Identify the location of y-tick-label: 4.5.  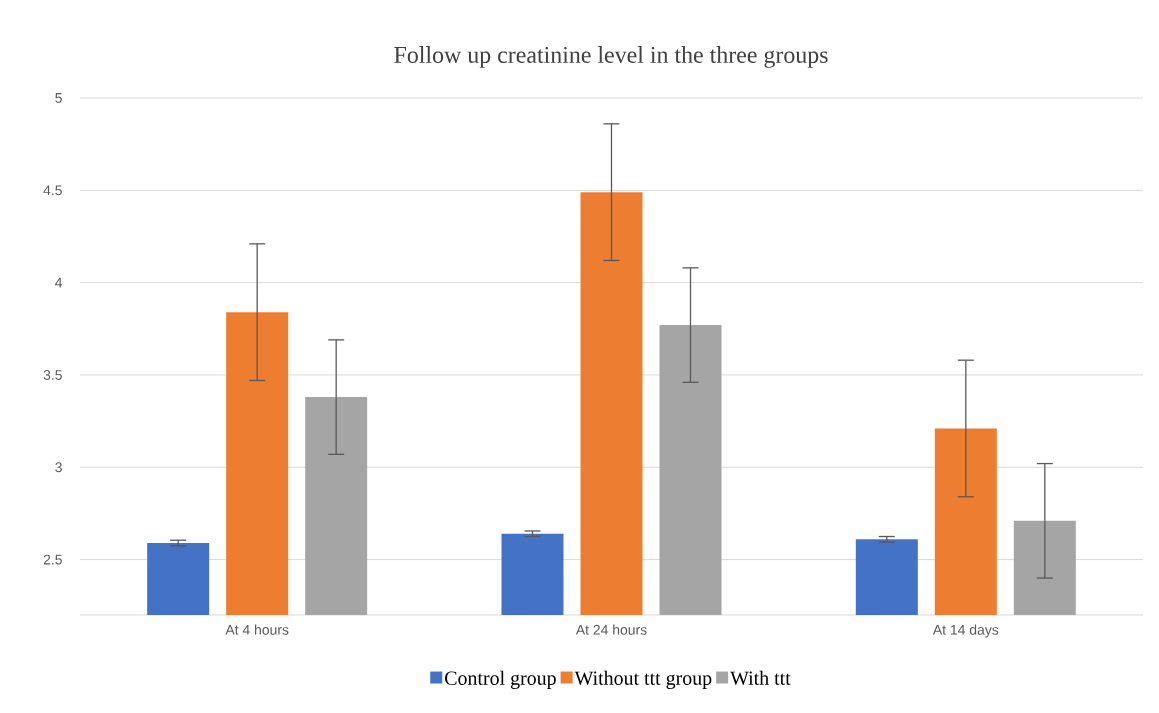
(52, 190).